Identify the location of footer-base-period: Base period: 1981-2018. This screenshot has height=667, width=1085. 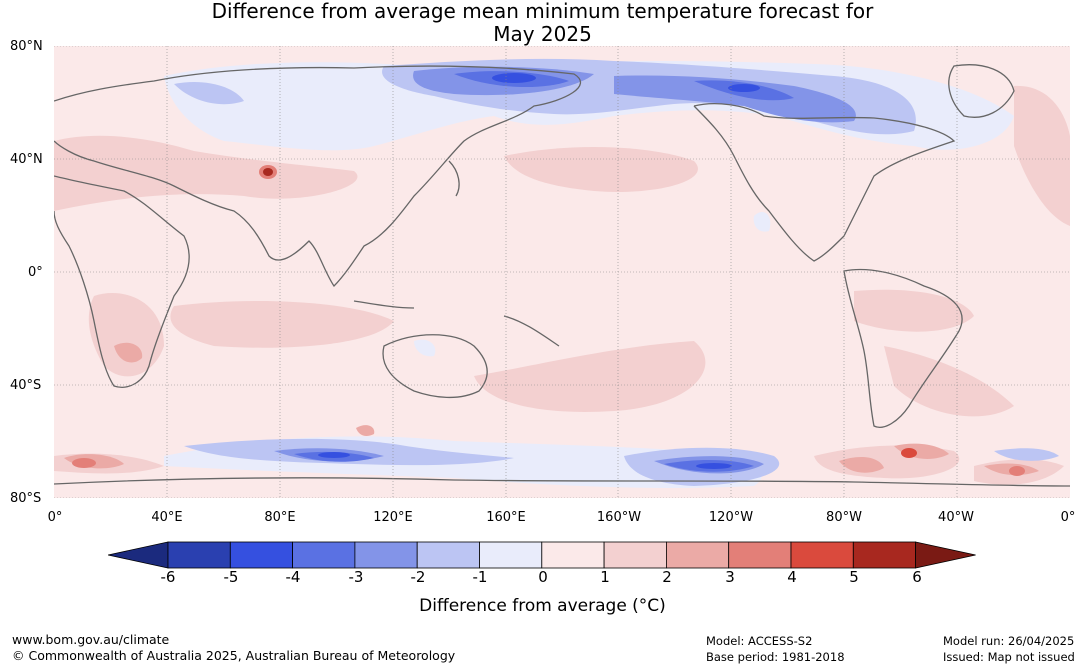
(775, 657).